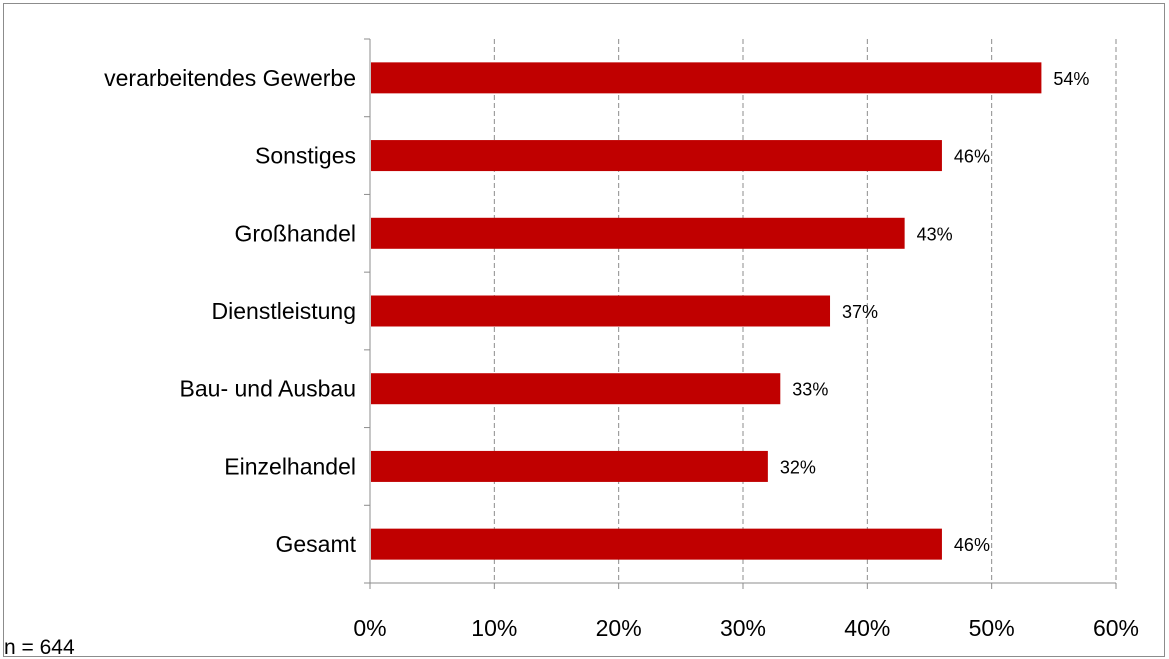 The width and height of the screenshot is (1169, 659). I want to click on data-label: 37%, so click(860, 312).